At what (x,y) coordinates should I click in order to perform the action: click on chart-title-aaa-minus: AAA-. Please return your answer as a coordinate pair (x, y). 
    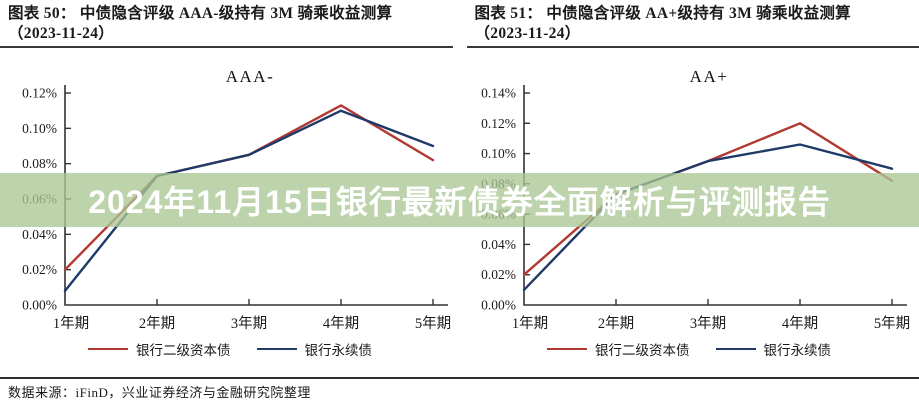
    Looking at the image, I should click on (250, 76).